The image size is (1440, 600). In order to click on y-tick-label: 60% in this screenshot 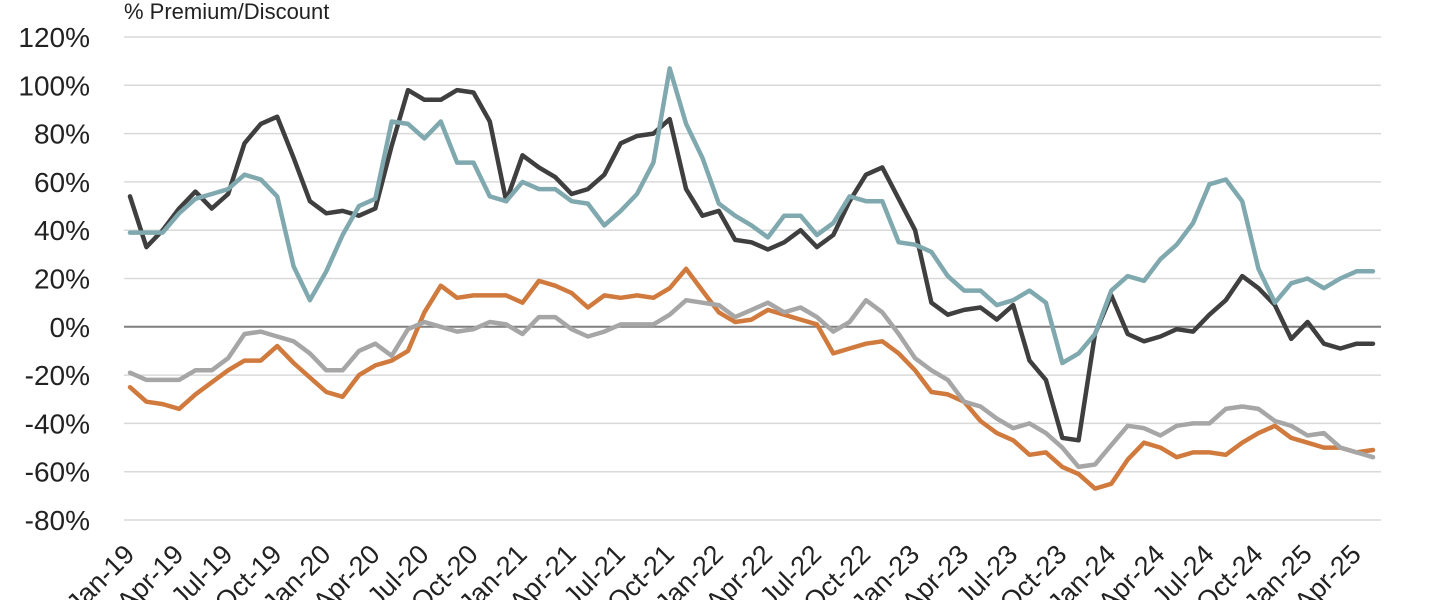, I will do `click(62, 182)`.